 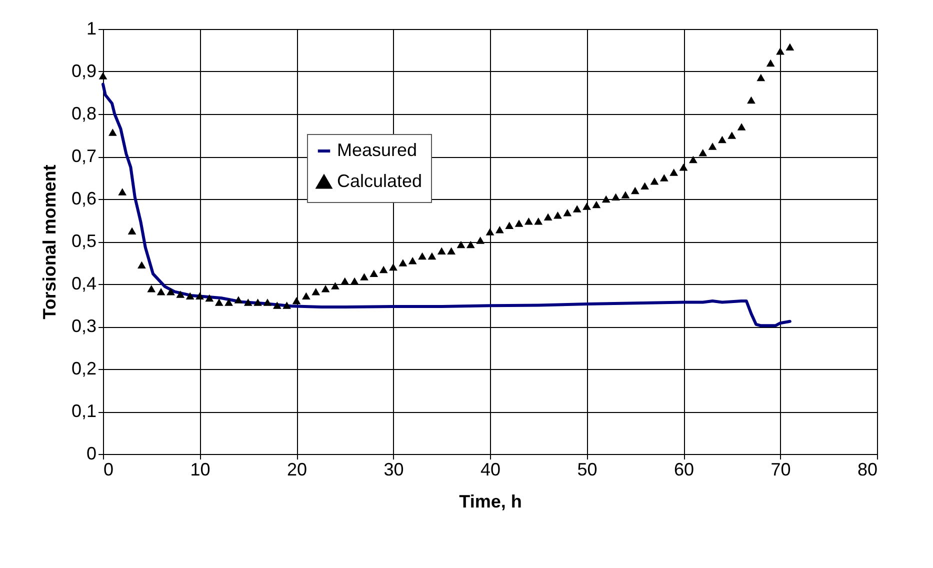 What do you see at coordinates (83, 71) in the screenshot?
I see `y-tick-label: 0,9` at bounding box center [83, 71].